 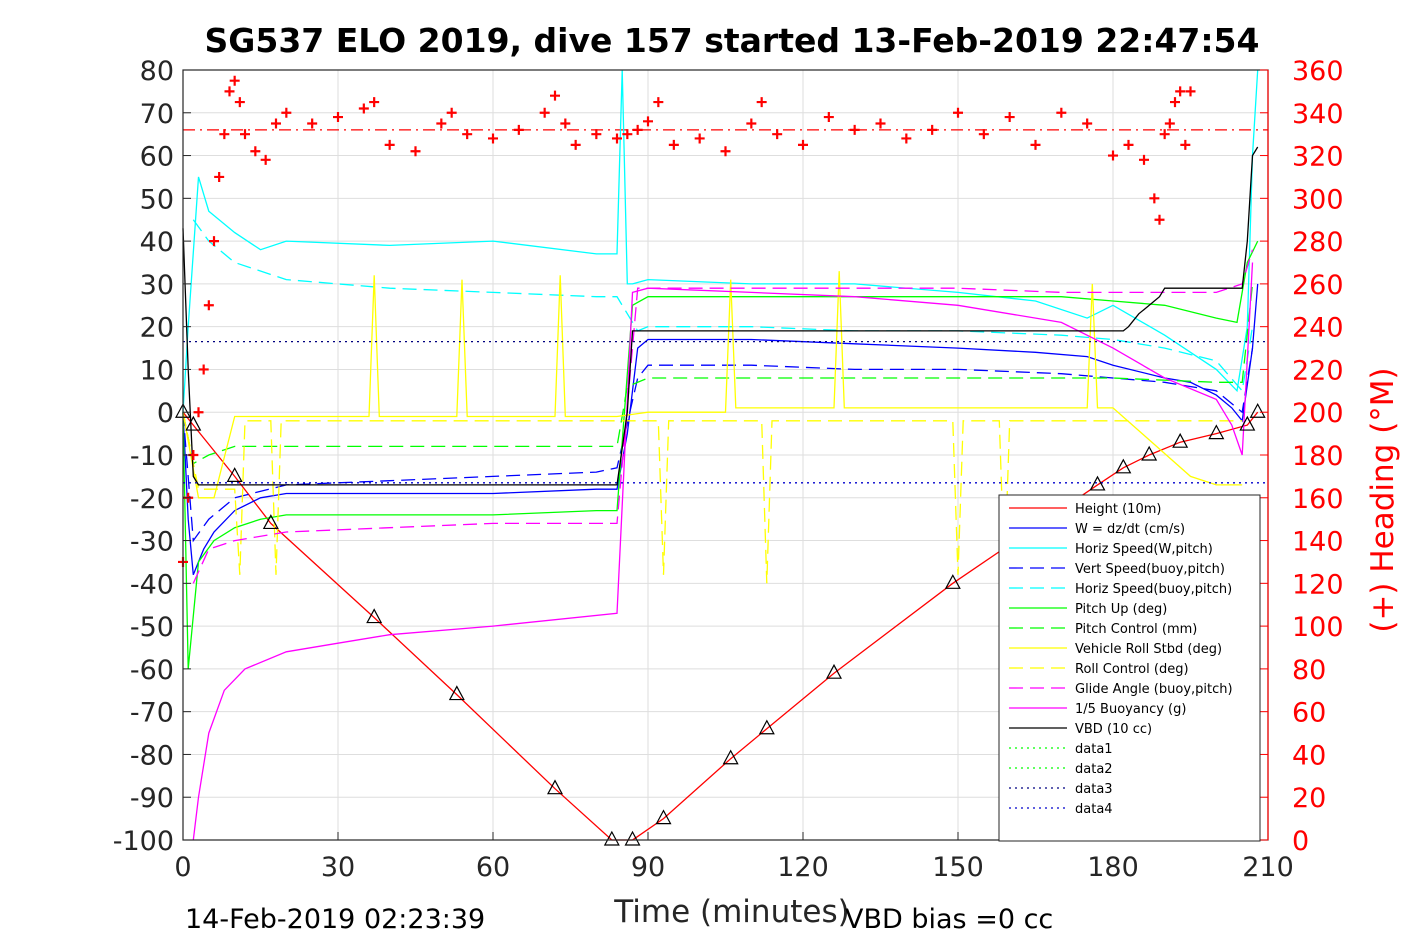 What do you see at coordinates (1318, 456) in the screenshot?
I see `right-tick-label: 180` at bounding box center [1318, 456].